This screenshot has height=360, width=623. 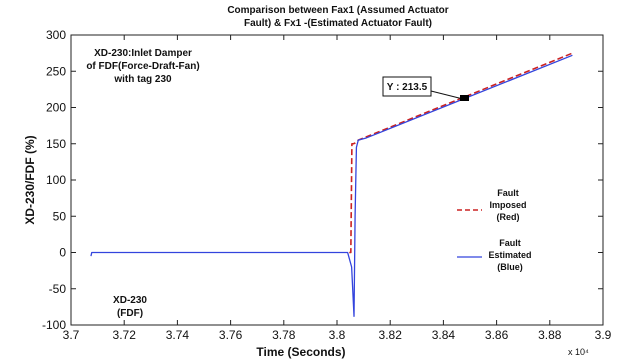 What do you see at coordinates (143, 53) in the screenshot?
I see `annotation-tag-line-1: XD-230:Inlet Damper` at bounding box center [143, 53].